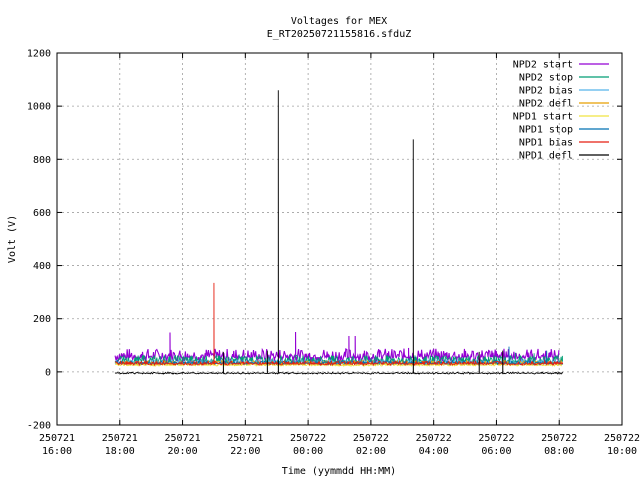 This screenshot has height=480, width=640. What do you see at coordinates (245, 451) in the screenshot?
I see `x-tick-label-time: 22:00` at bounding box center [245, 451].